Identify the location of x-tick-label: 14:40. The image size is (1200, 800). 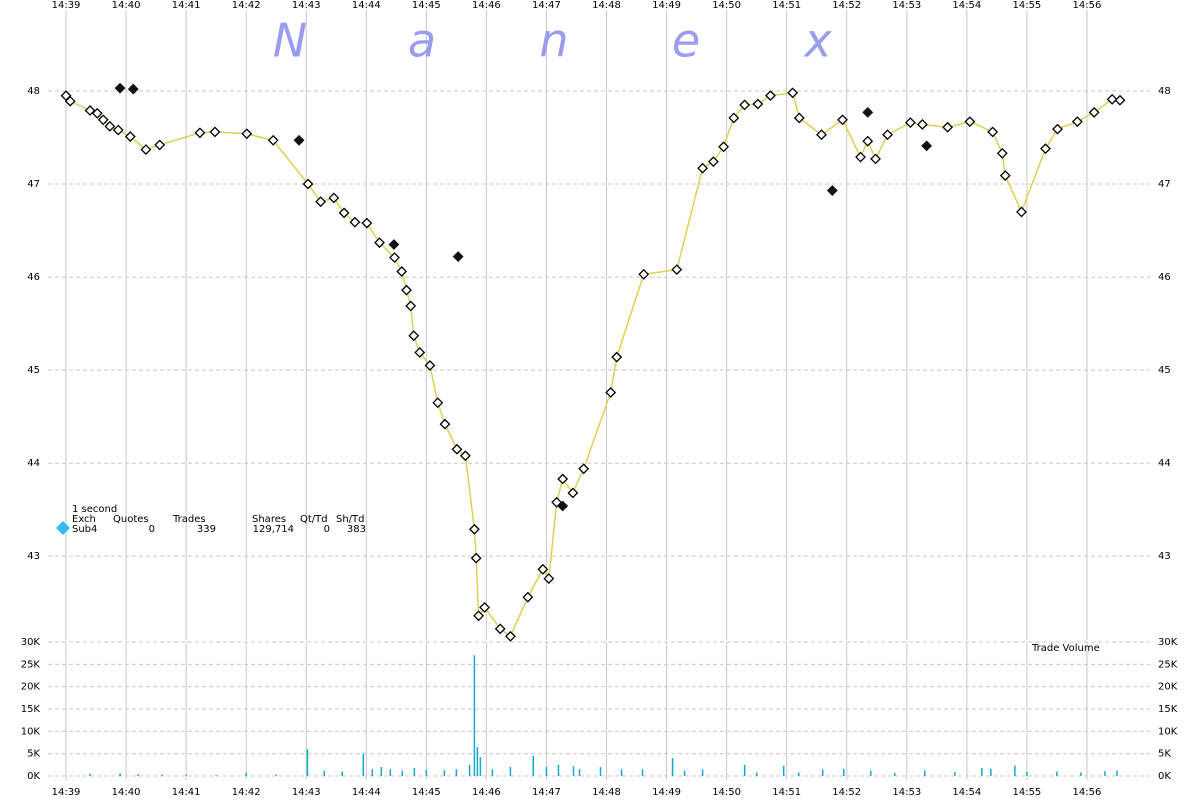
(126, 792).